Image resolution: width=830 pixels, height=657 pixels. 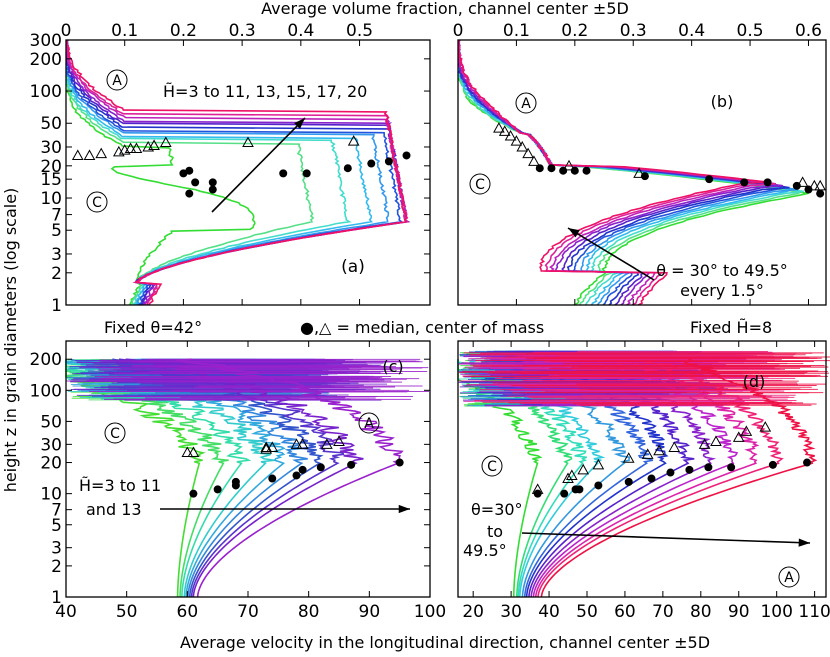 What do you see at coordinates (392, 366) in the screenshot?
I see `panel-label: (c)` at bounding box center [392, 366].